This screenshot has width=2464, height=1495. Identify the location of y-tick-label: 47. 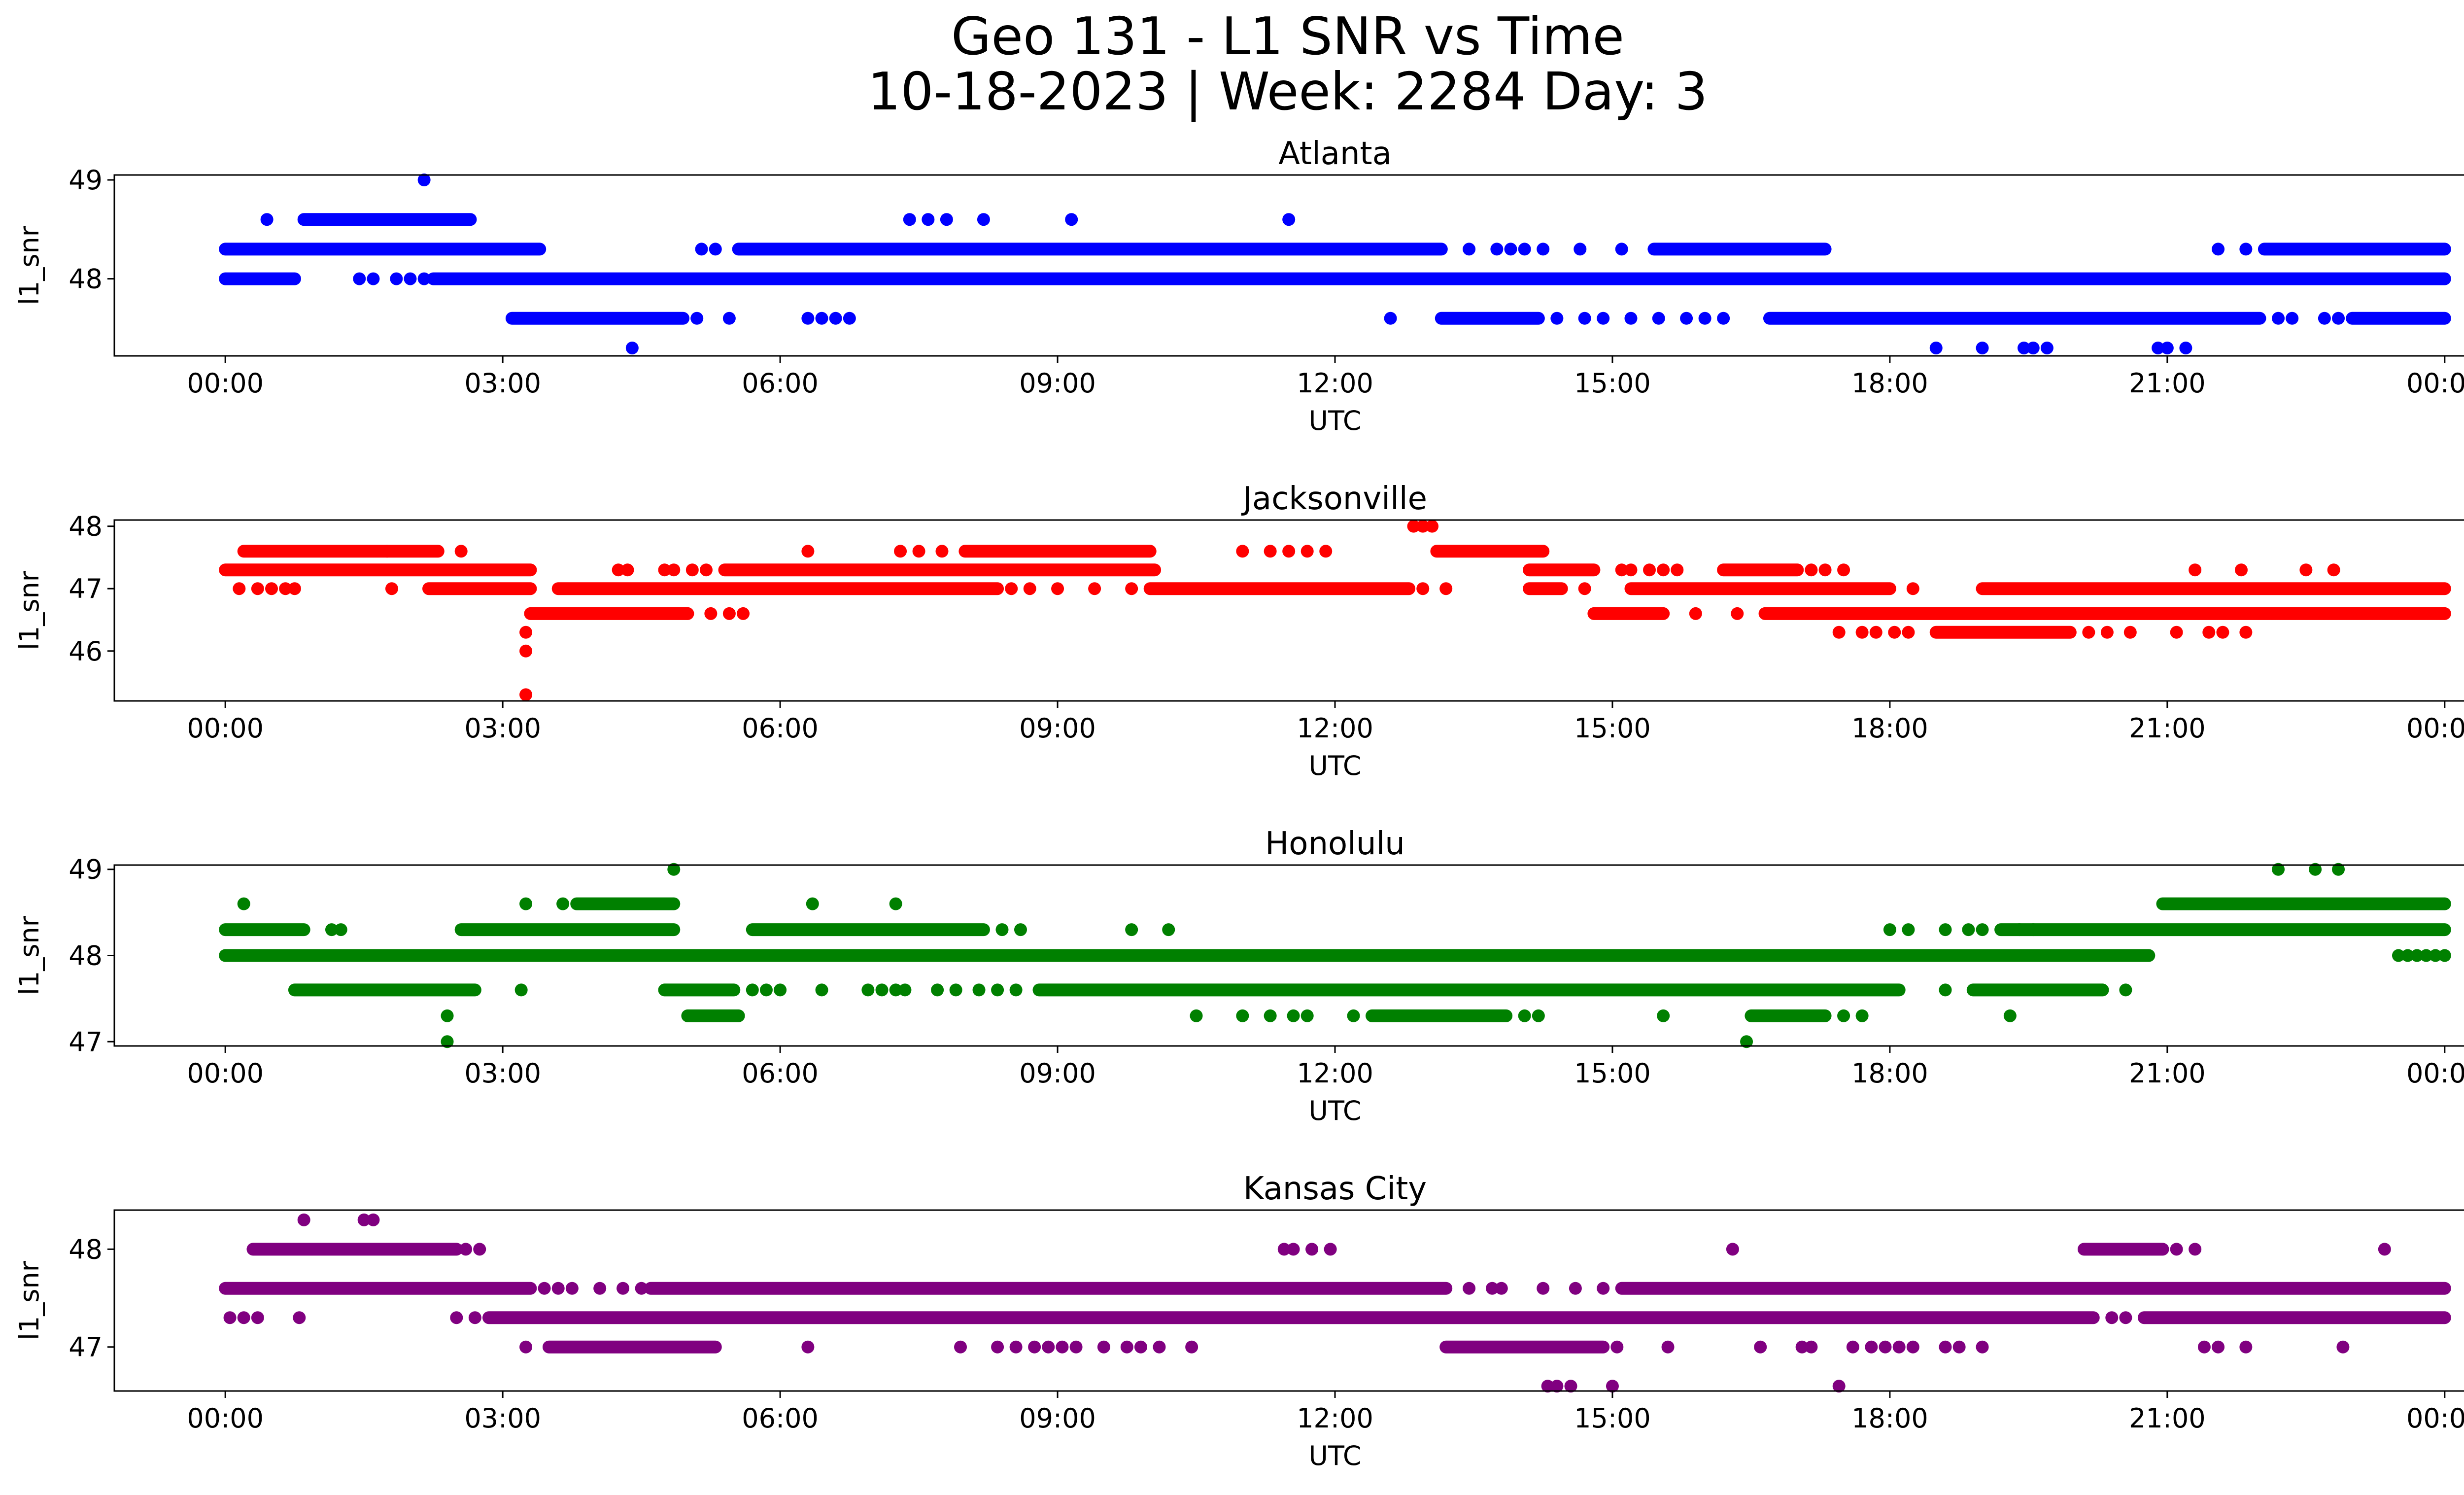
(85, 1041).